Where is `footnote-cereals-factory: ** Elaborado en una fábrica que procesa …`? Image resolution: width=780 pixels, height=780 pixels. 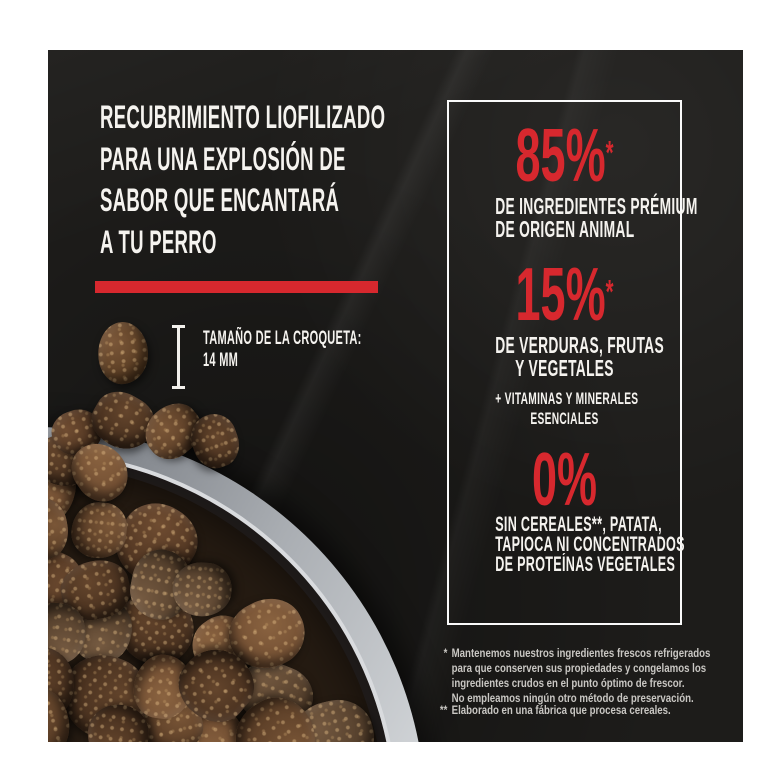 footnote-cereals-factory: ** Elaborado en una fábrica que procesa … is located at coordinates (588, 711).